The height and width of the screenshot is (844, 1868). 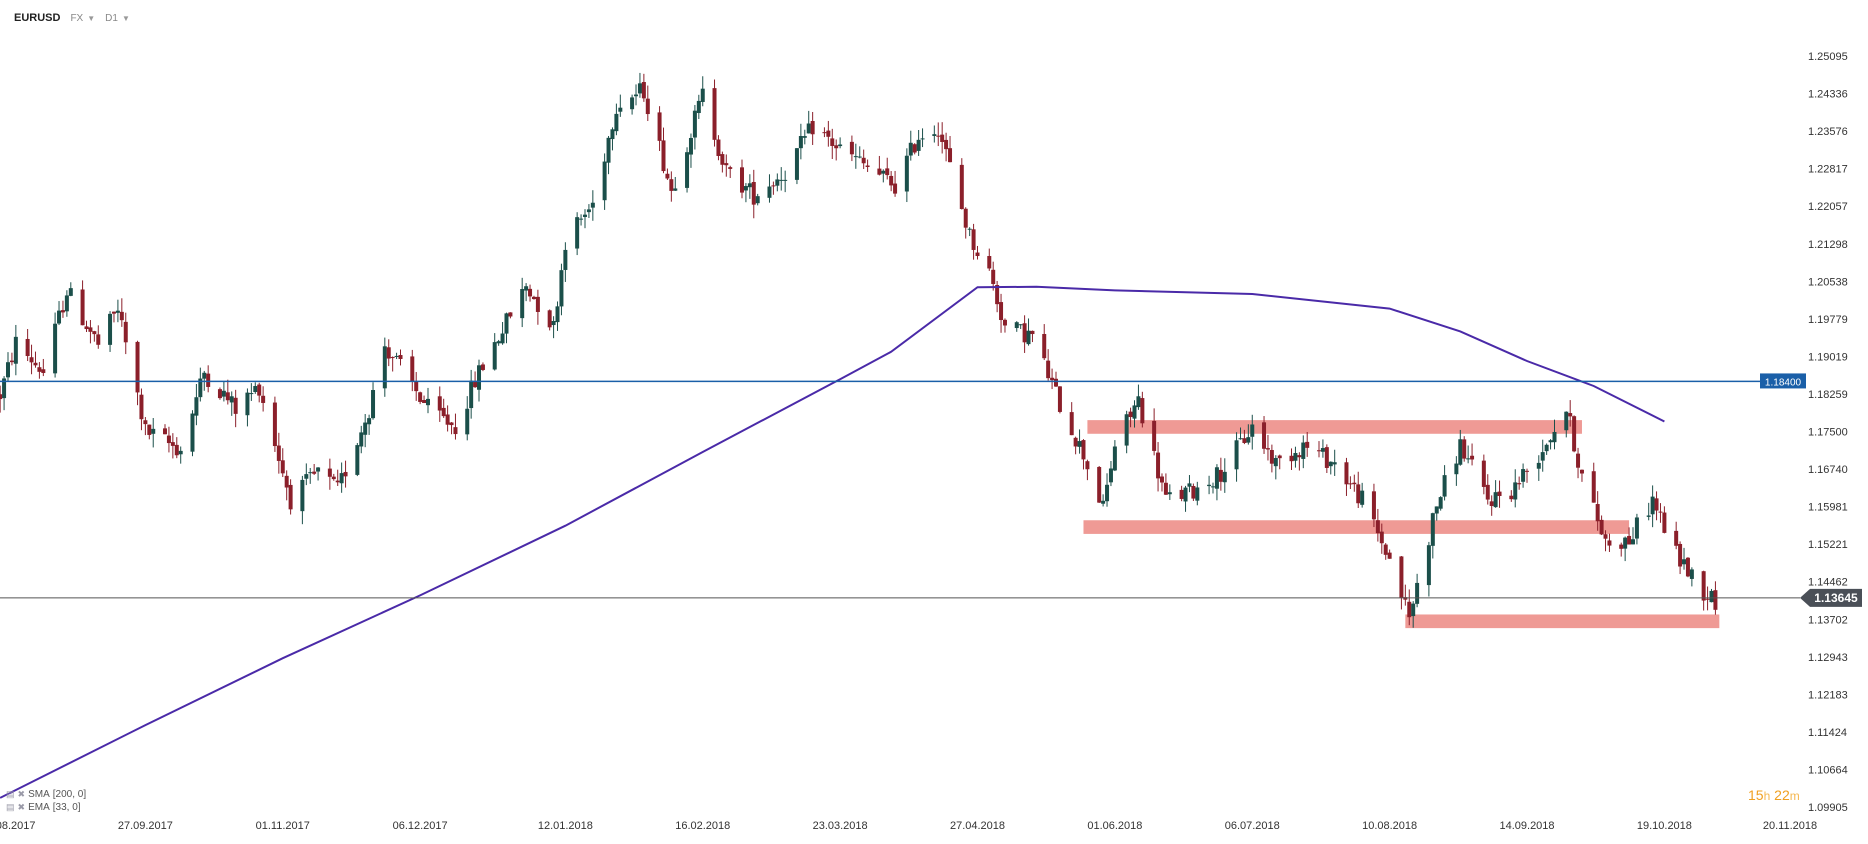 What do you see at coordinates (702, 826) in the screenshot?
I see `x-tick-label: 16.02.2018` at bounding box center [702, 826].